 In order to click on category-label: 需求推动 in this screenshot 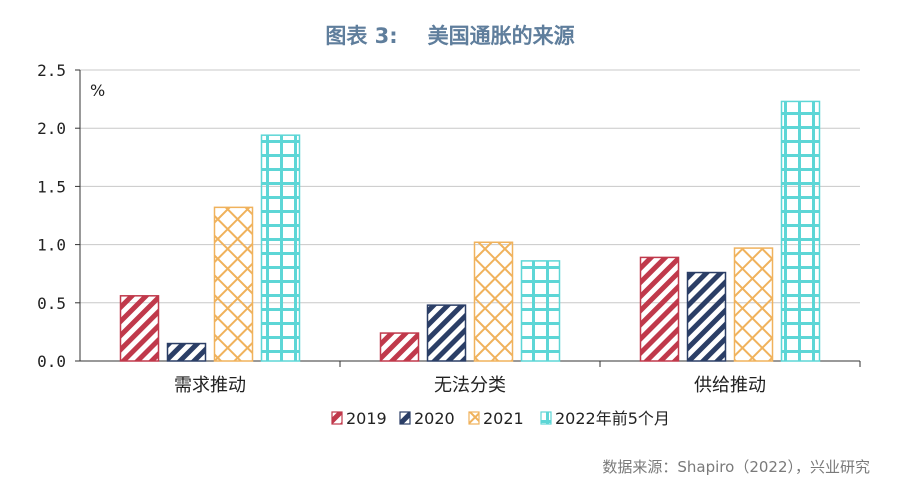, I will do `click(210, 385)`.